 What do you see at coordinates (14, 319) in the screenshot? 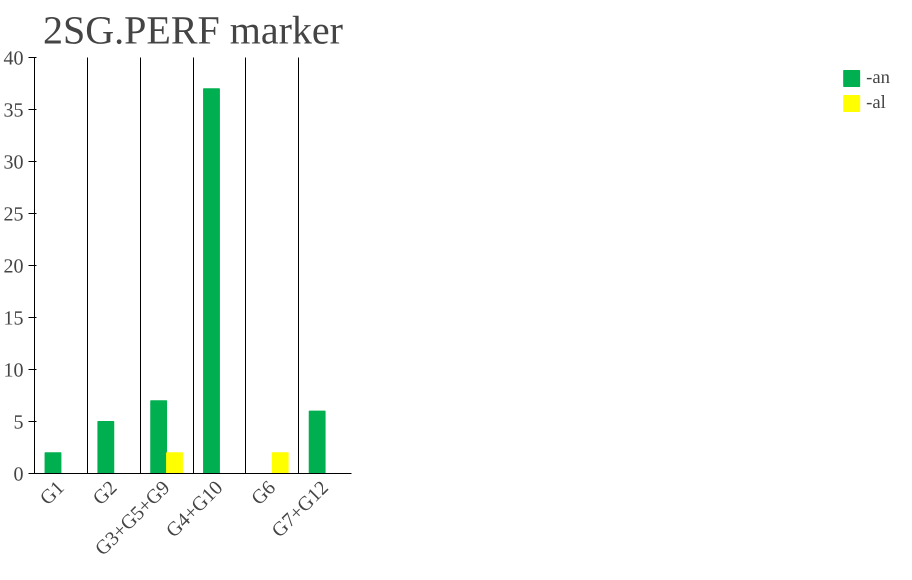
I see `y-tick-label: 15` at bounding box center [14, 319].